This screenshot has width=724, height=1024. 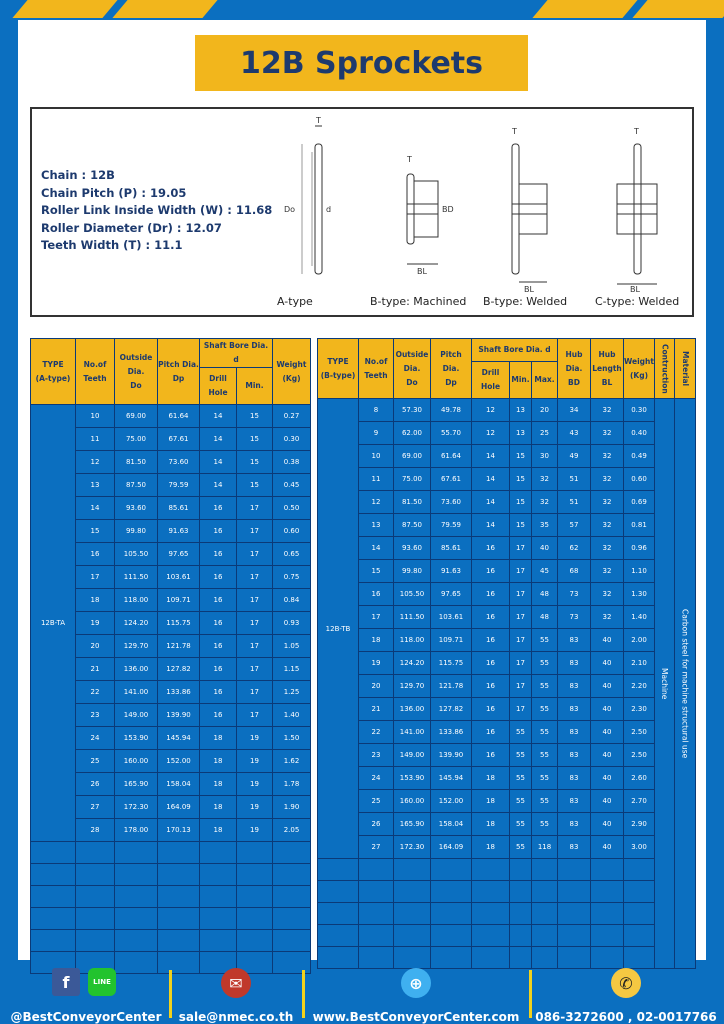 I want to click on cell: 57.30, so click(x=412, y=410).